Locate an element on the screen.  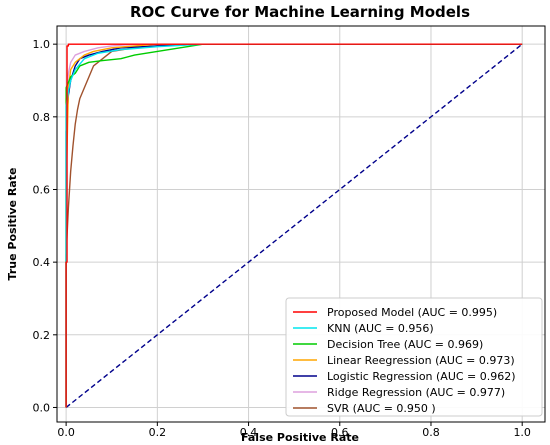
chart-title: ROC Curve for Machine Learning Models is located at coordinates (300, 12).